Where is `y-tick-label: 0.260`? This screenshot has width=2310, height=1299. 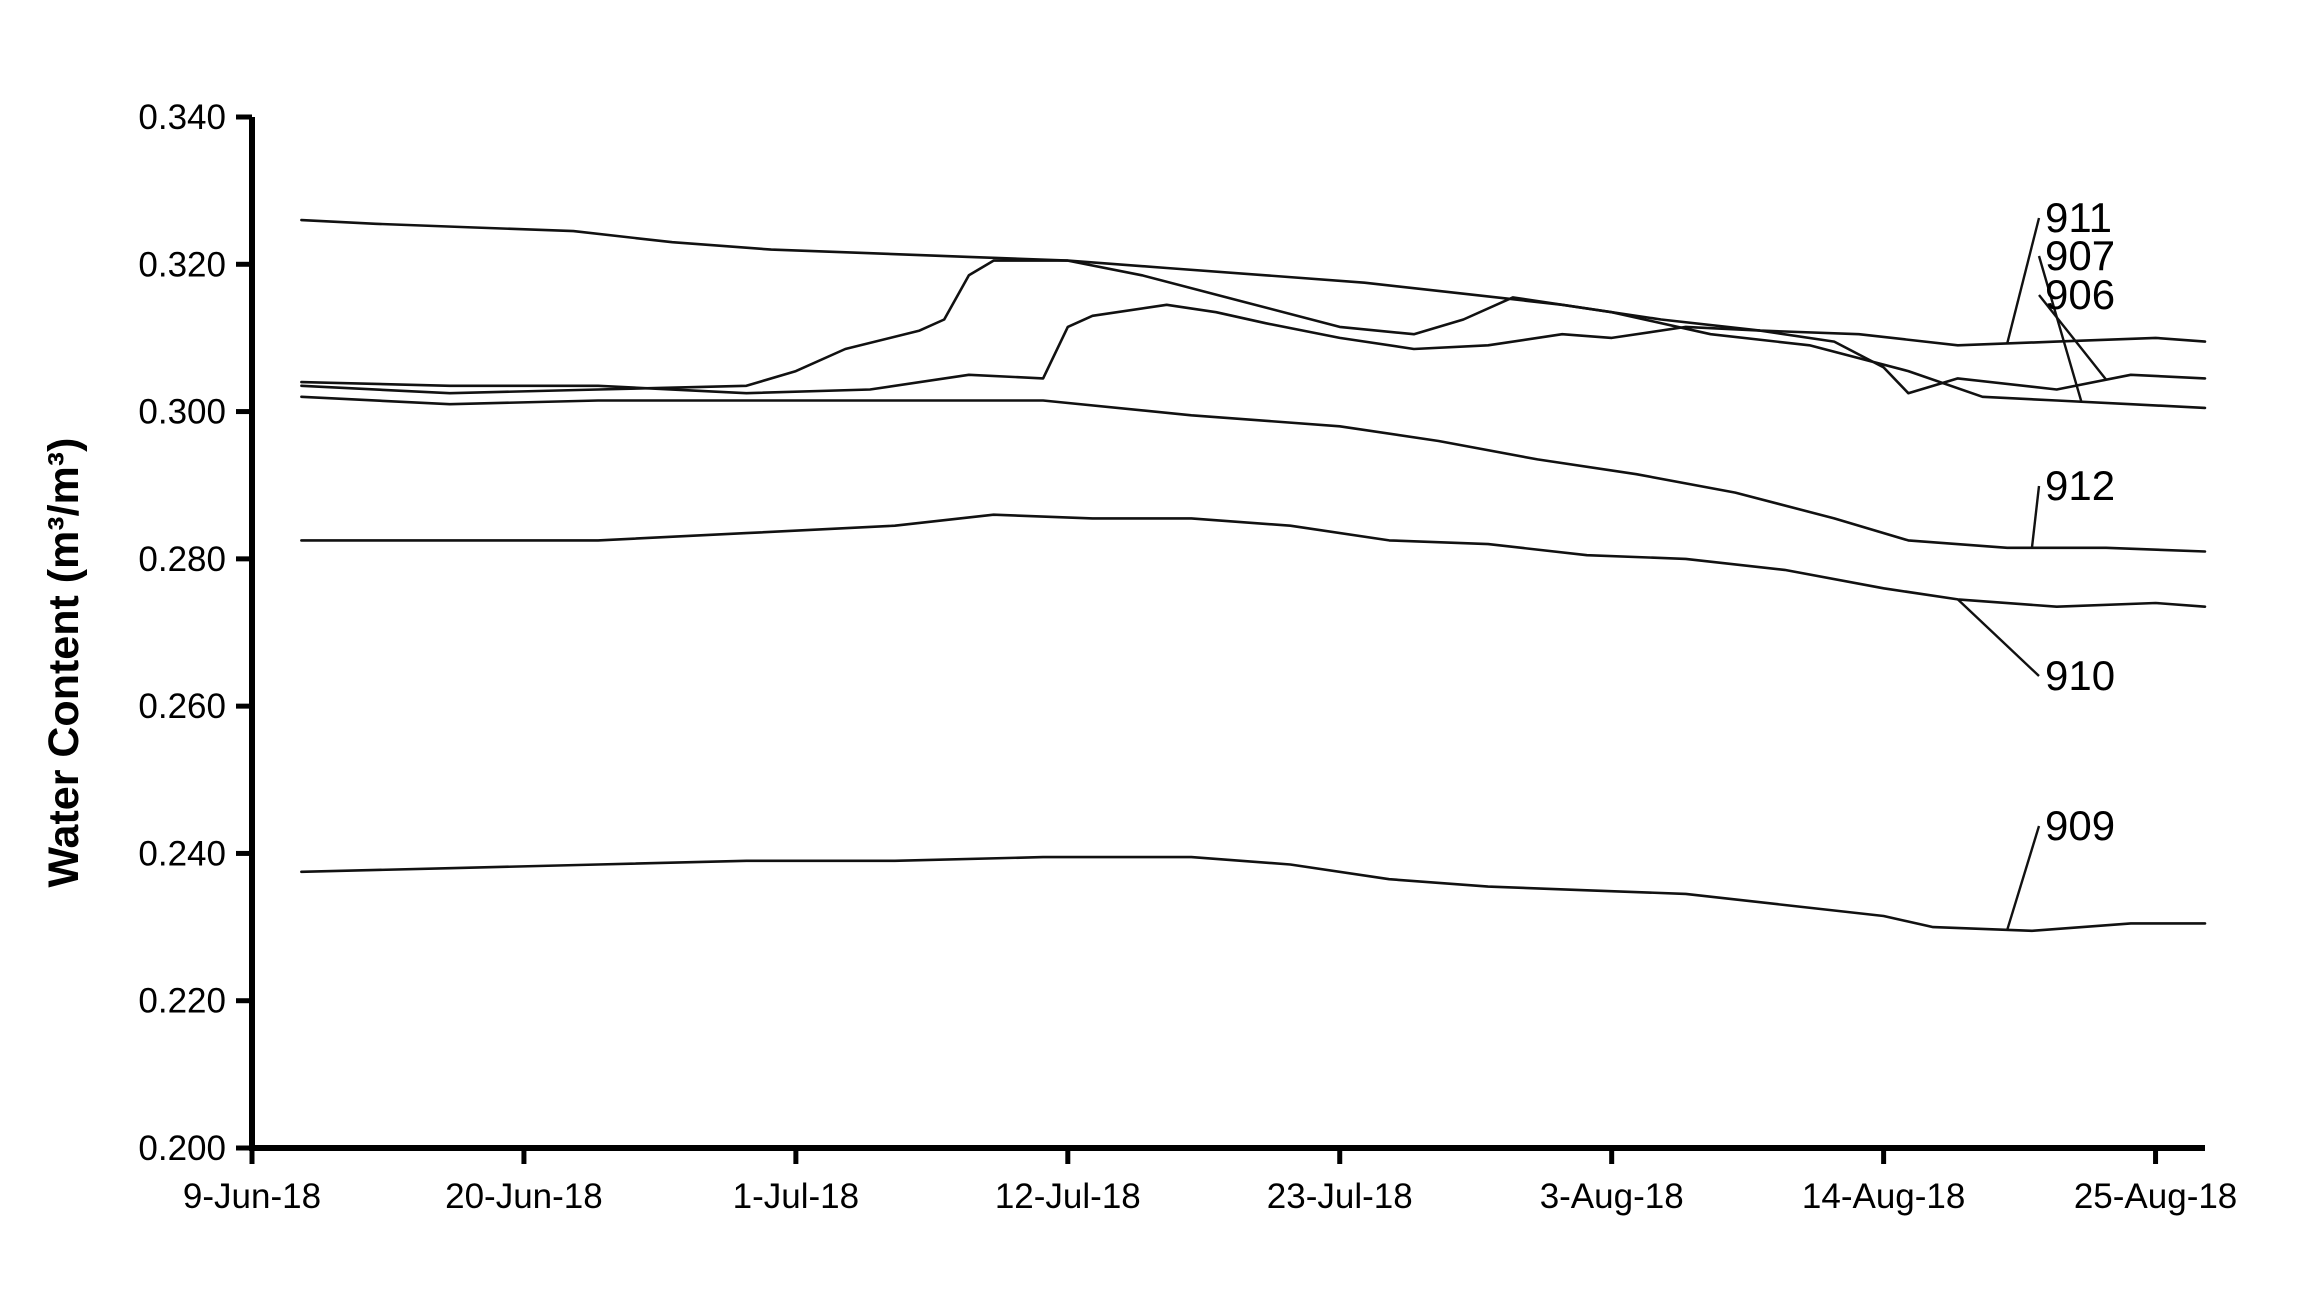
y-tick-label: 0.260 is located at coordinates (182, 706).